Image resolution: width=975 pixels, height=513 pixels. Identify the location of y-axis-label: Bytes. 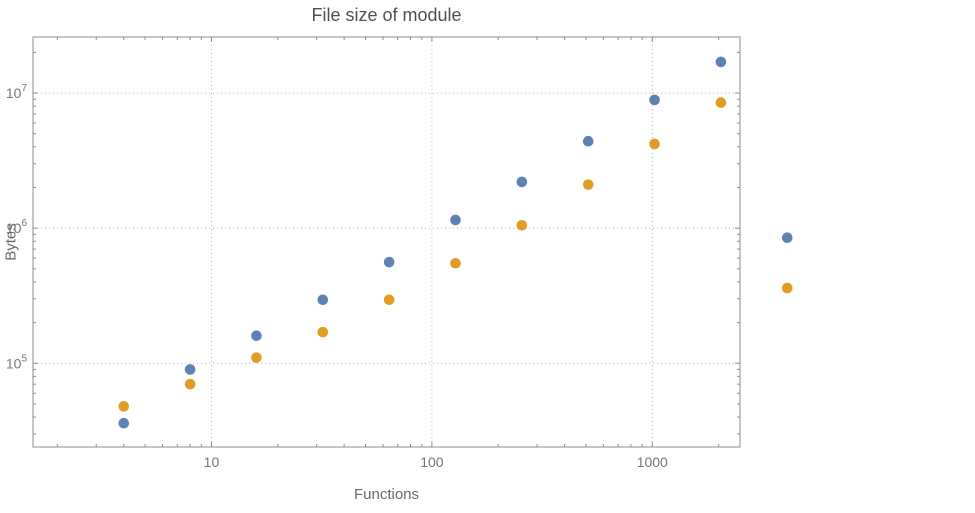
(11, 242).